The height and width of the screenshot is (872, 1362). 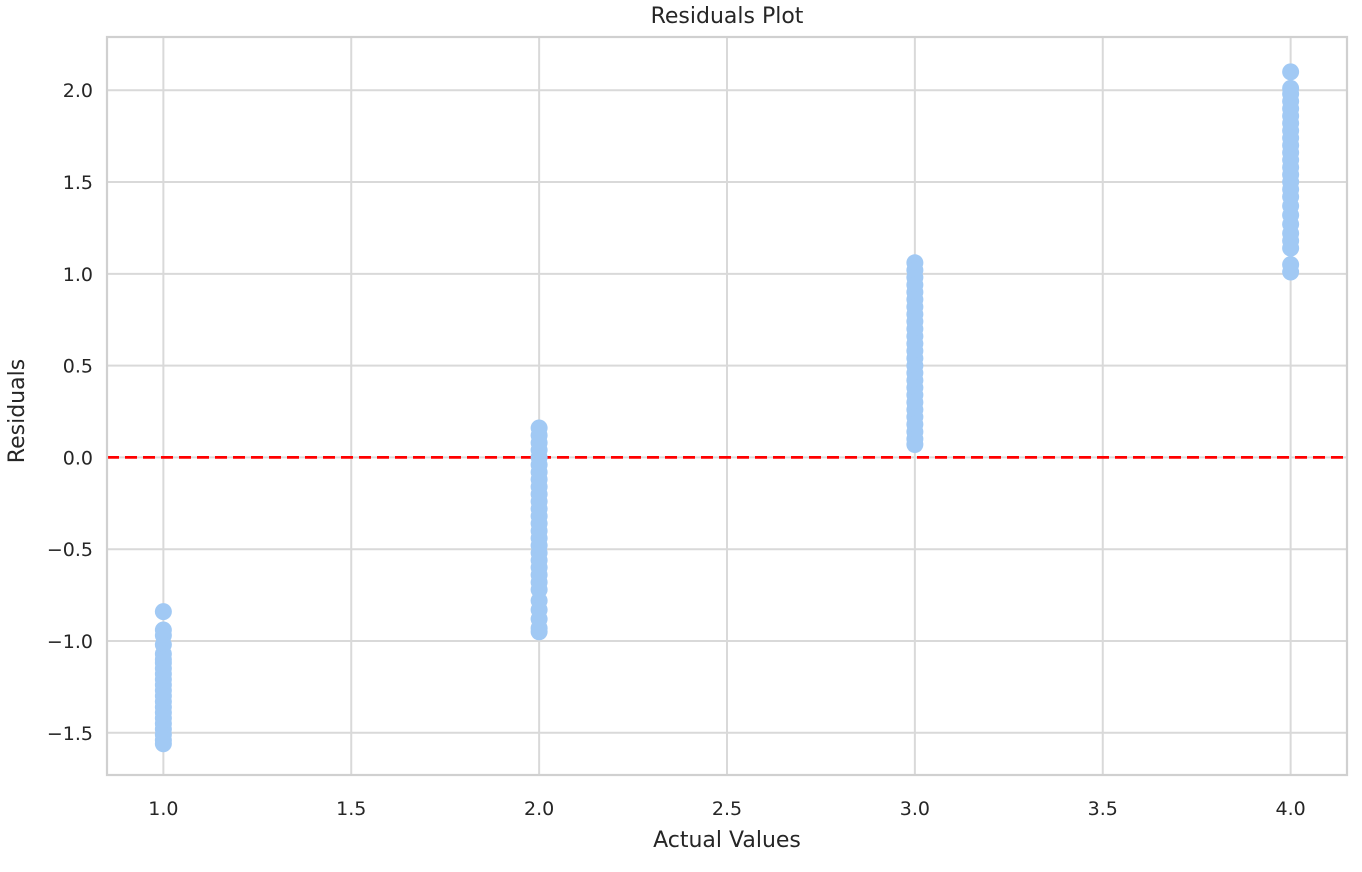 What do you see at coordinates (70, 642) in the screenshot?
I see `y-tick-label: −1.0` at bounding box center [70, 642].